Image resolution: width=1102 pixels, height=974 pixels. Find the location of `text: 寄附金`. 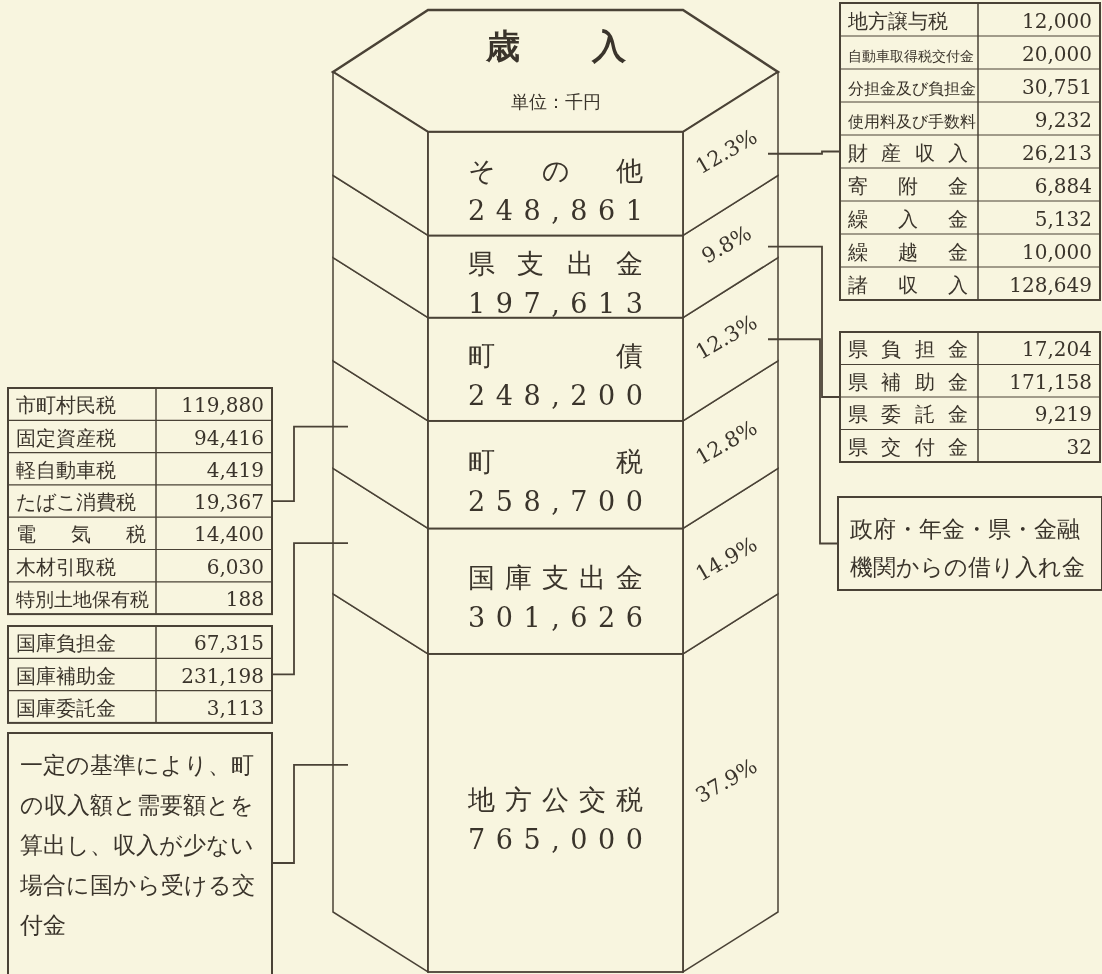

text: 寄附金 is located at coordinates (908, 185).